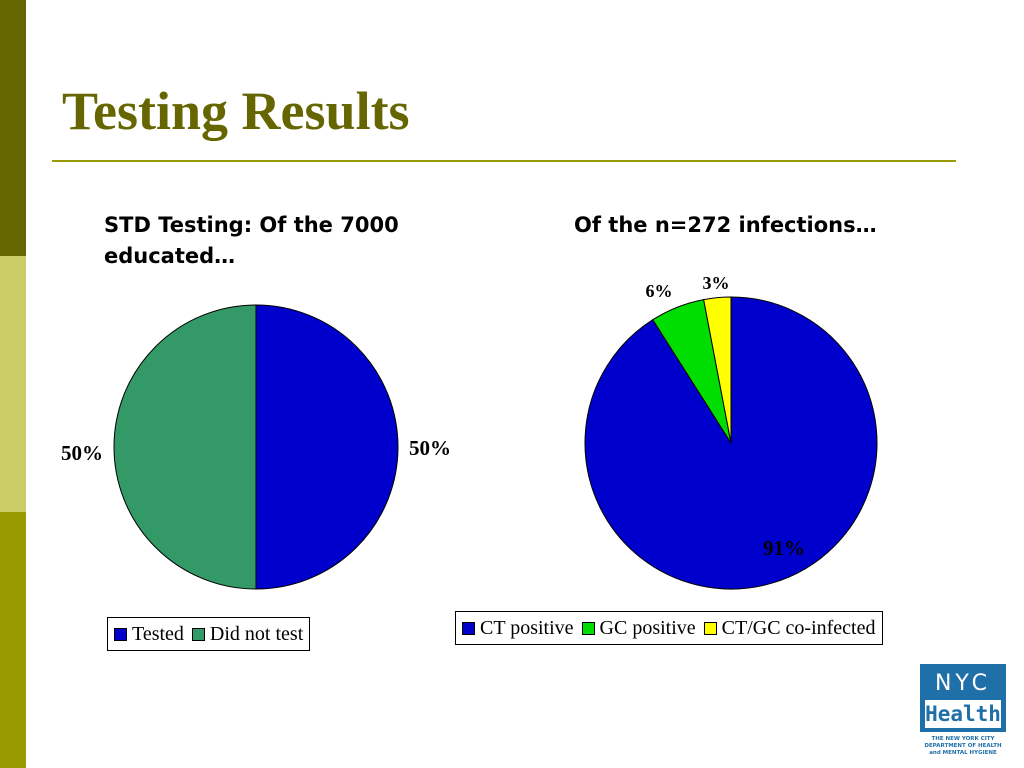 The height and width of the screenshot is (768, 1024). I want to click on side-bar-top, so click(13, 128).